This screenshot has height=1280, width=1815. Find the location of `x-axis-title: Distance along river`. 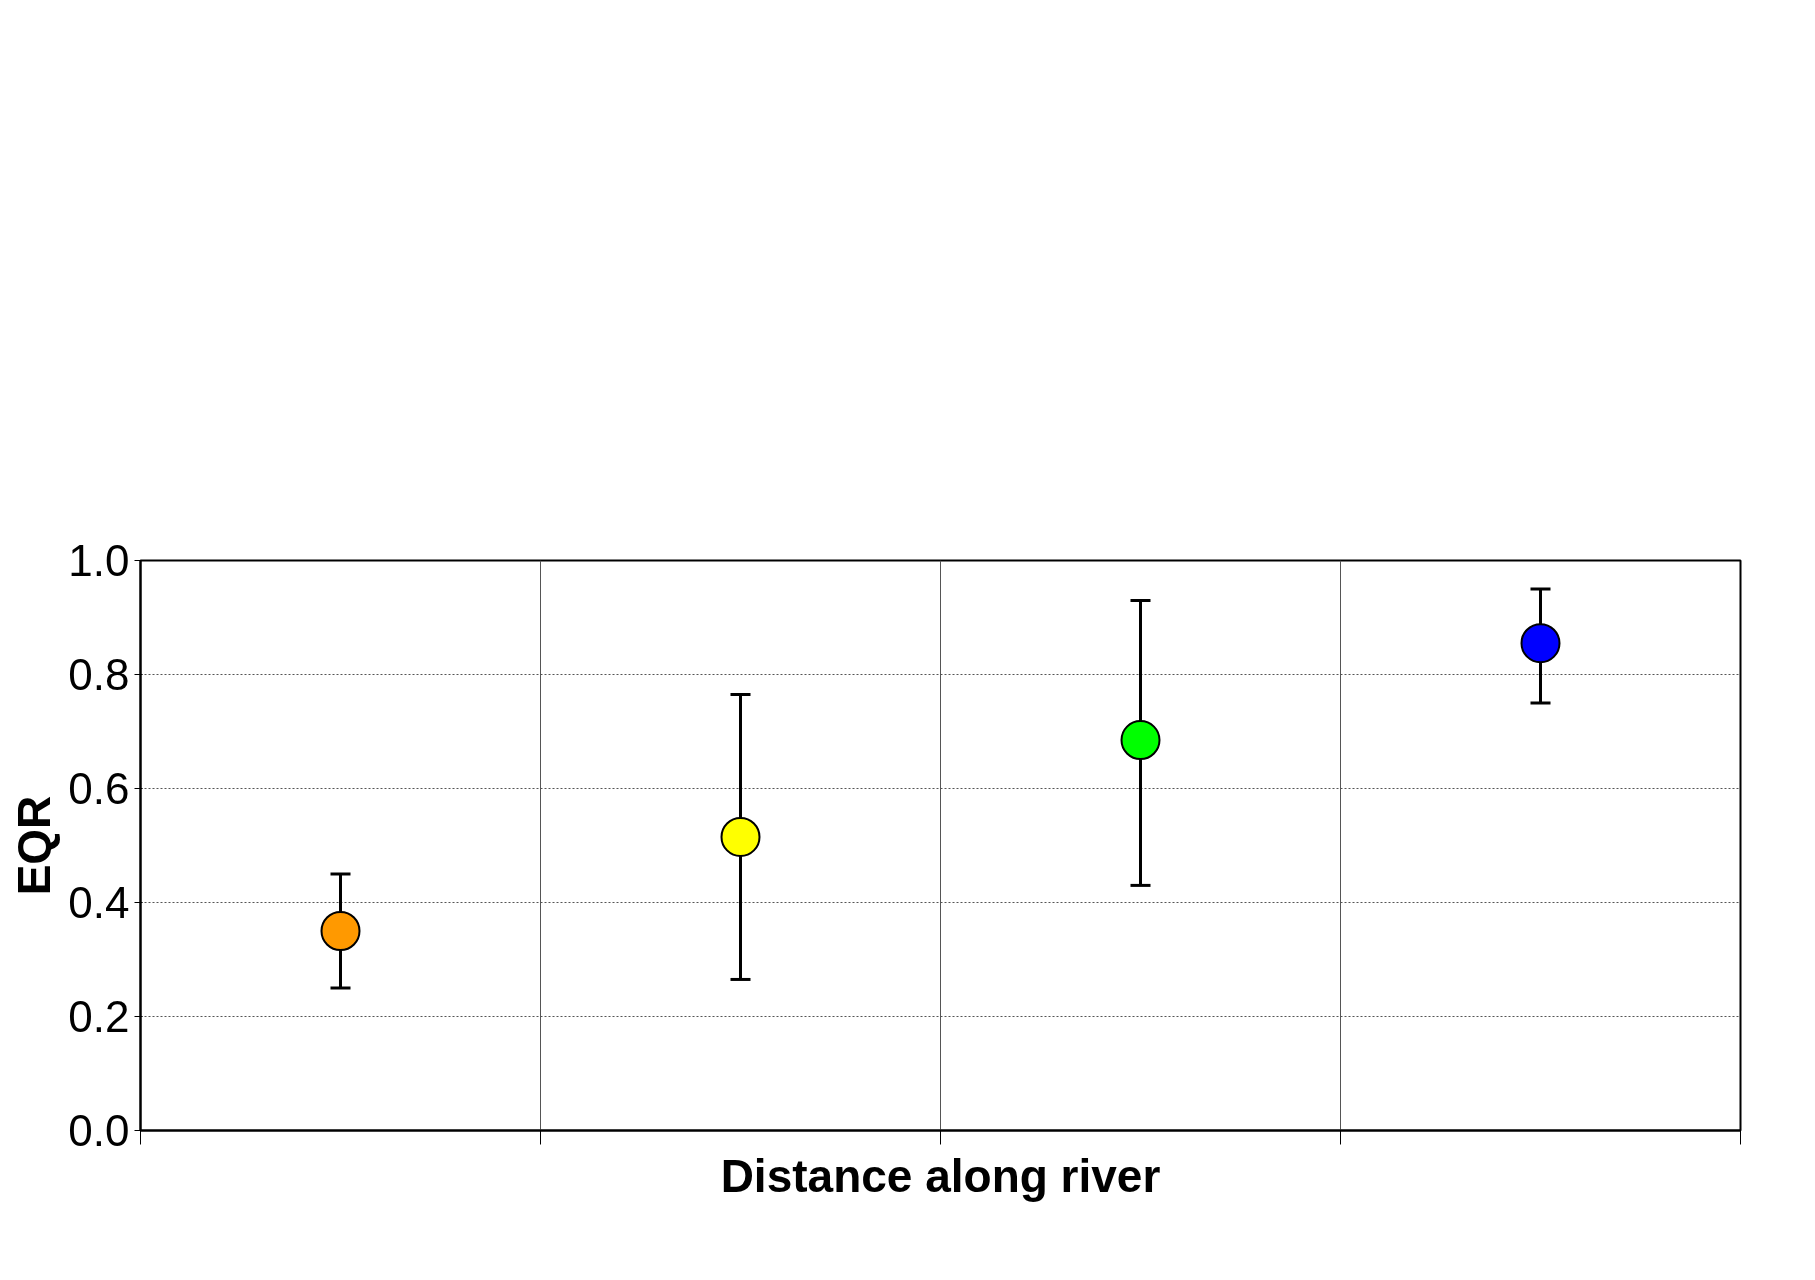

x-axis-title: Distance along river is located at coordinates (940, 1175).